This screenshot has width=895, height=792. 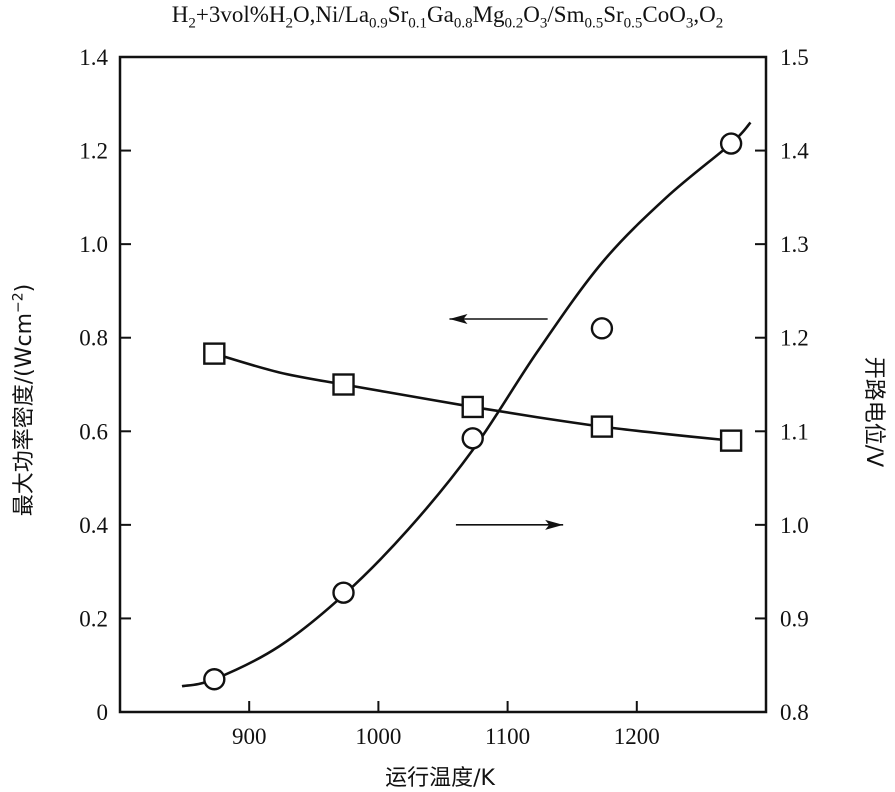 What do you see at coordinates (93, 244) in the screenshot?
I see `left-tick-label: 1.0` at bounding box center [93, 244].